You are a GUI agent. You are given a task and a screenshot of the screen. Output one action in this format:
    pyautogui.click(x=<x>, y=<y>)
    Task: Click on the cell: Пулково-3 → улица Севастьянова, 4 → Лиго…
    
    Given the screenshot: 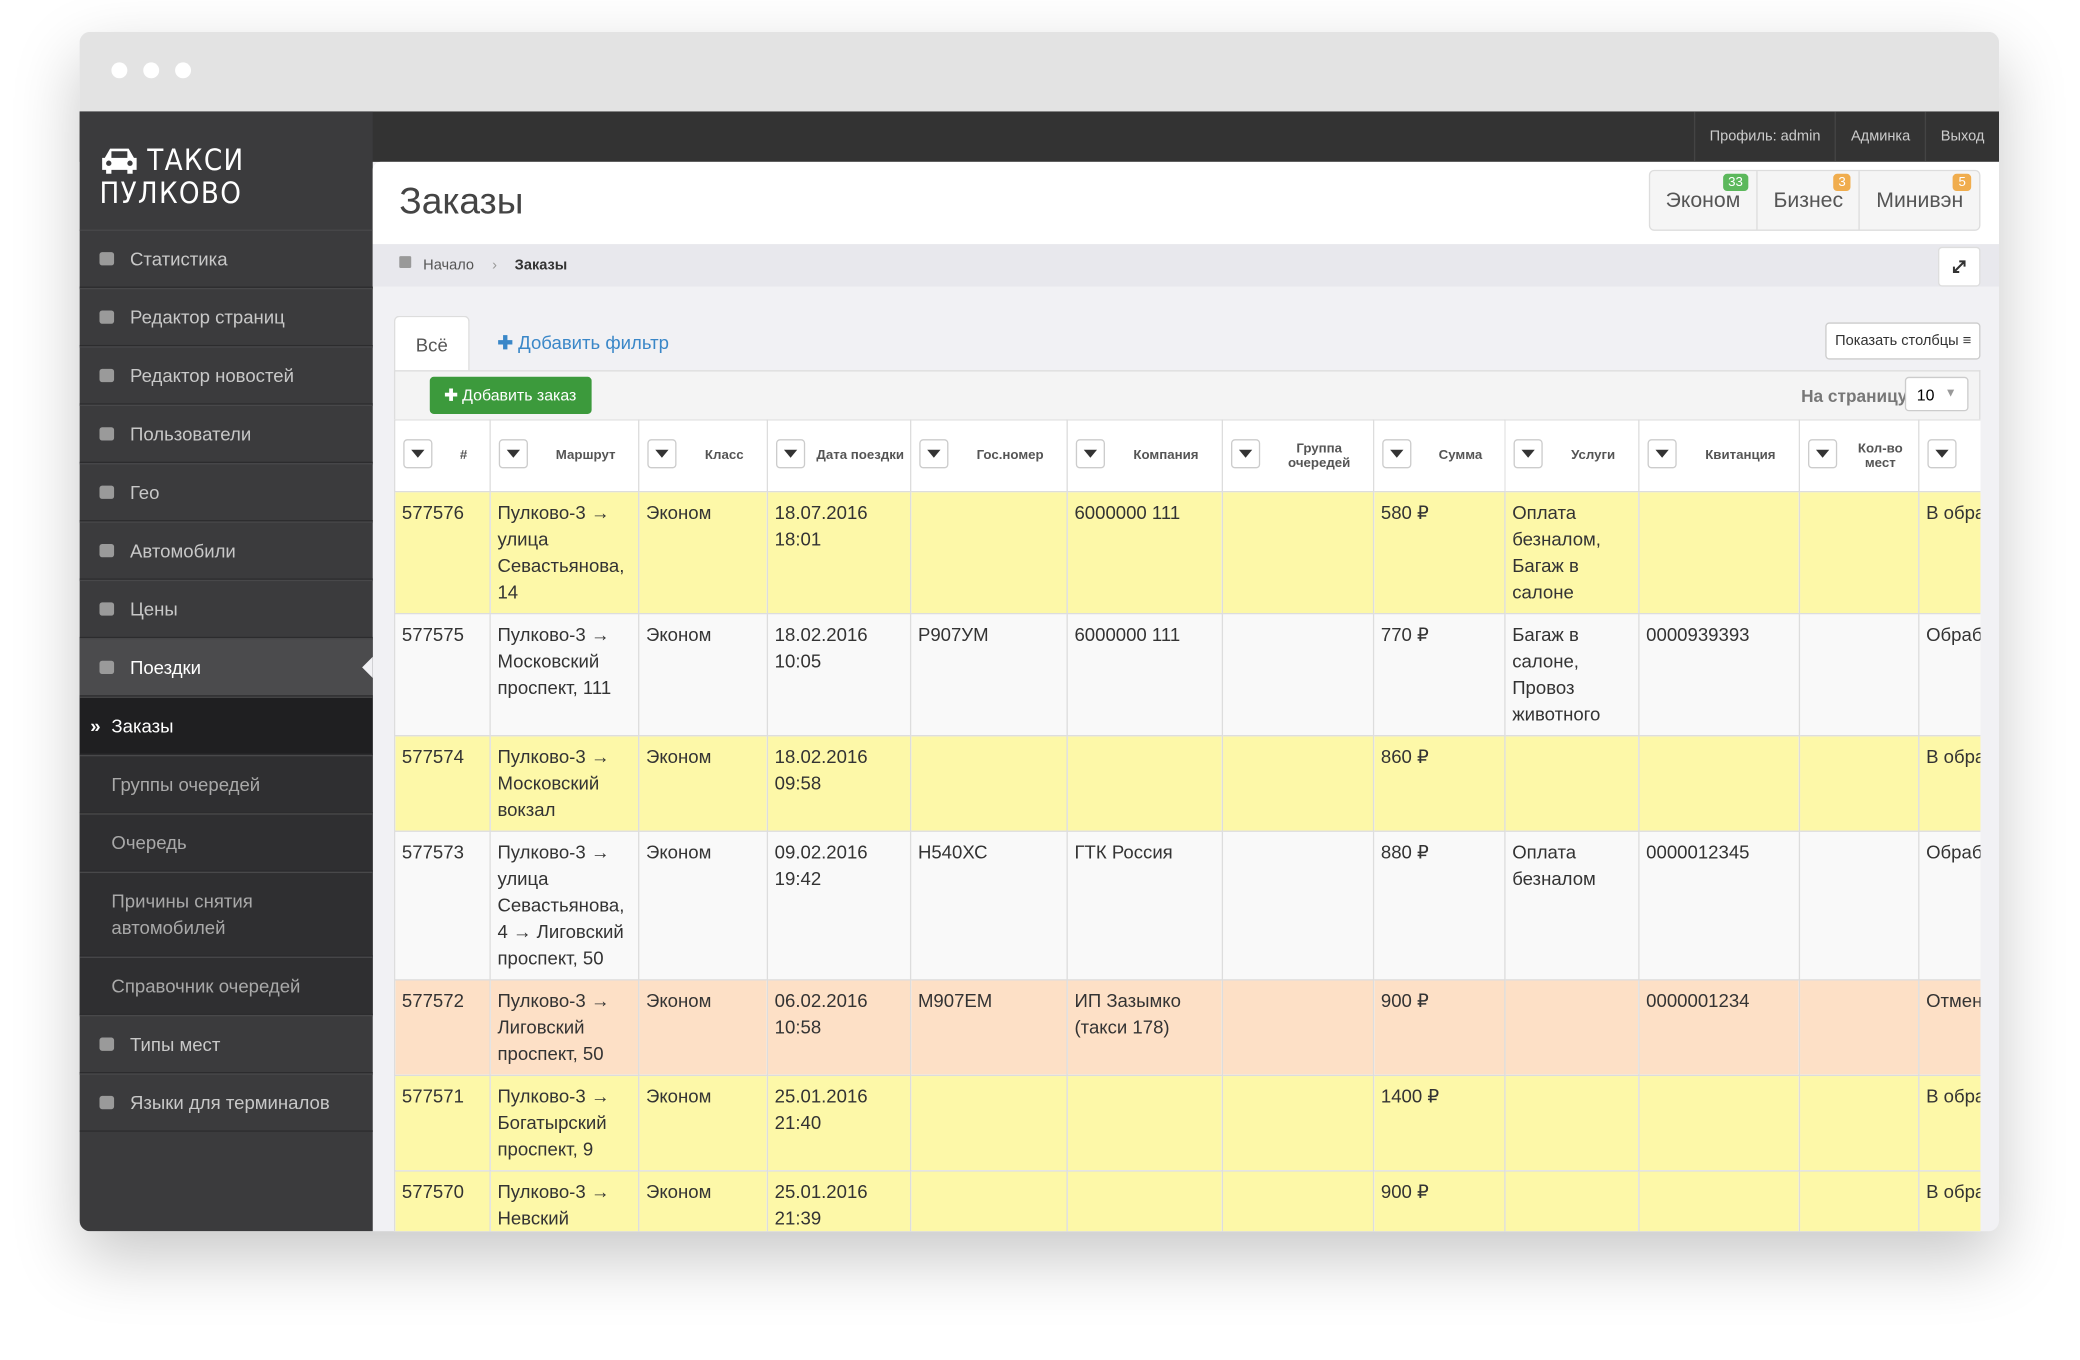 What is the action you would take?
    pyautogui.click(x=564, y=905)
    